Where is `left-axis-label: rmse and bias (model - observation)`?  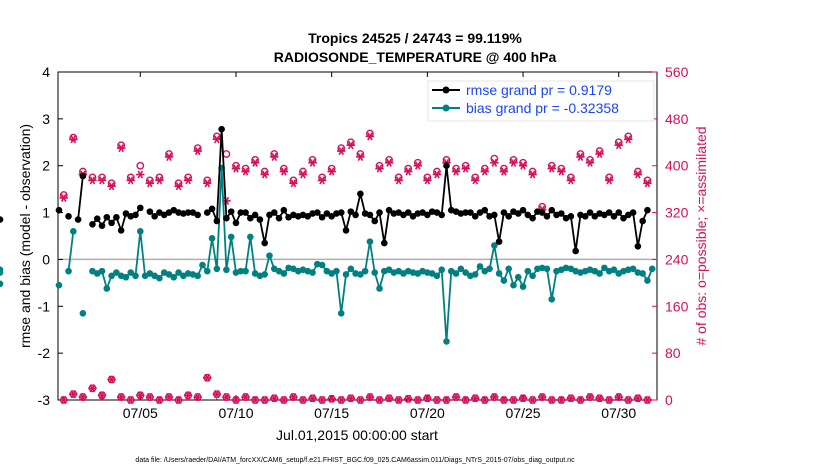 left-axis-label: rmse and bias (model - observation) is located at coordinates (25, 236).